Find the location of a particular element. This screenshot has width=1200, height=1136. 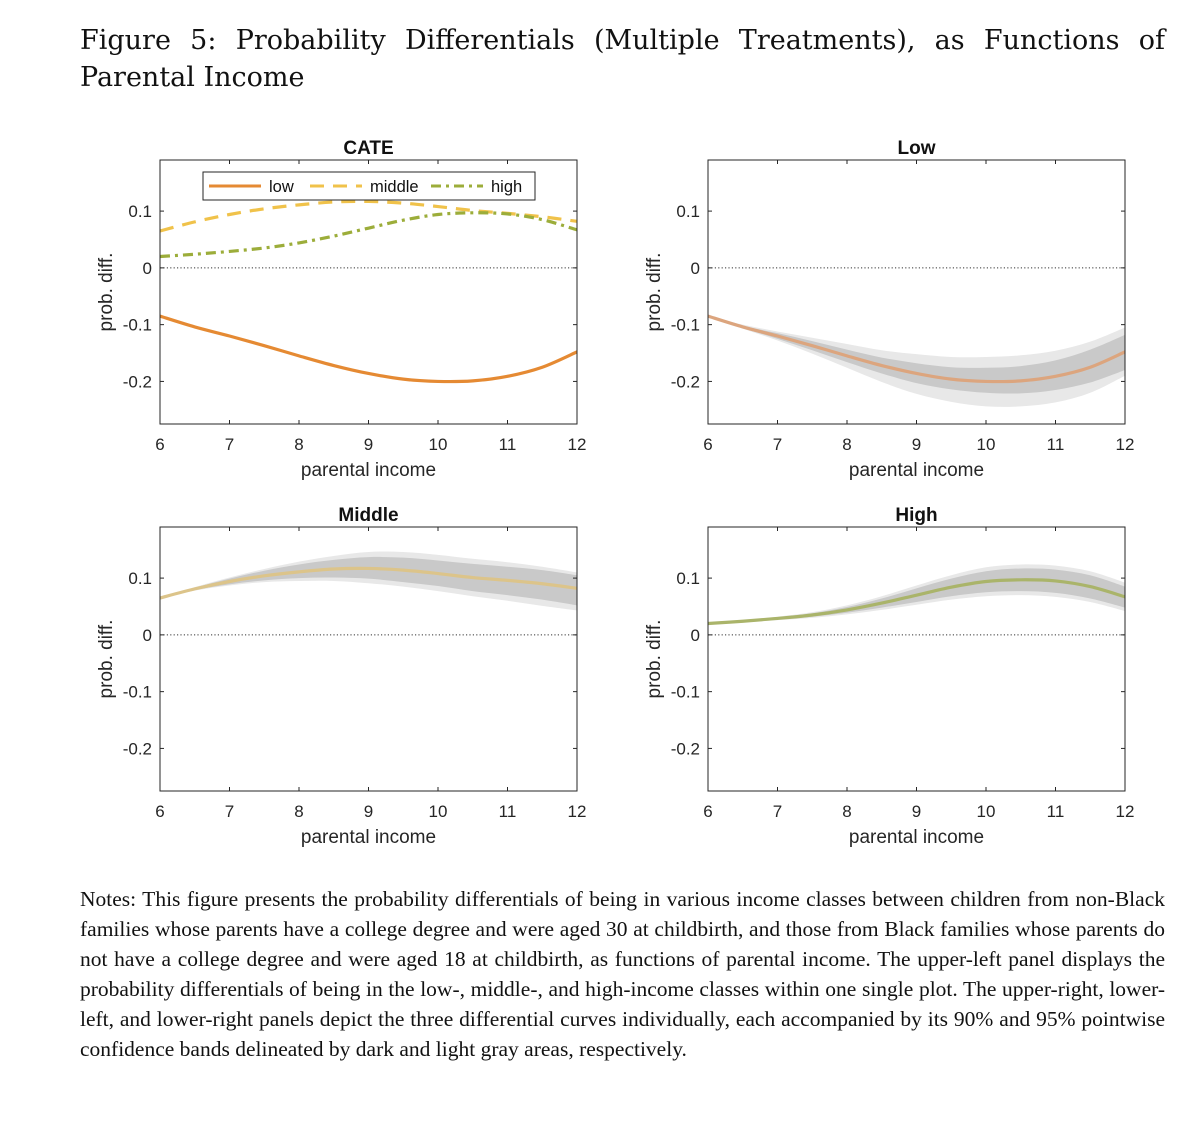

panel-title: High is located at coordinates (916, 515).